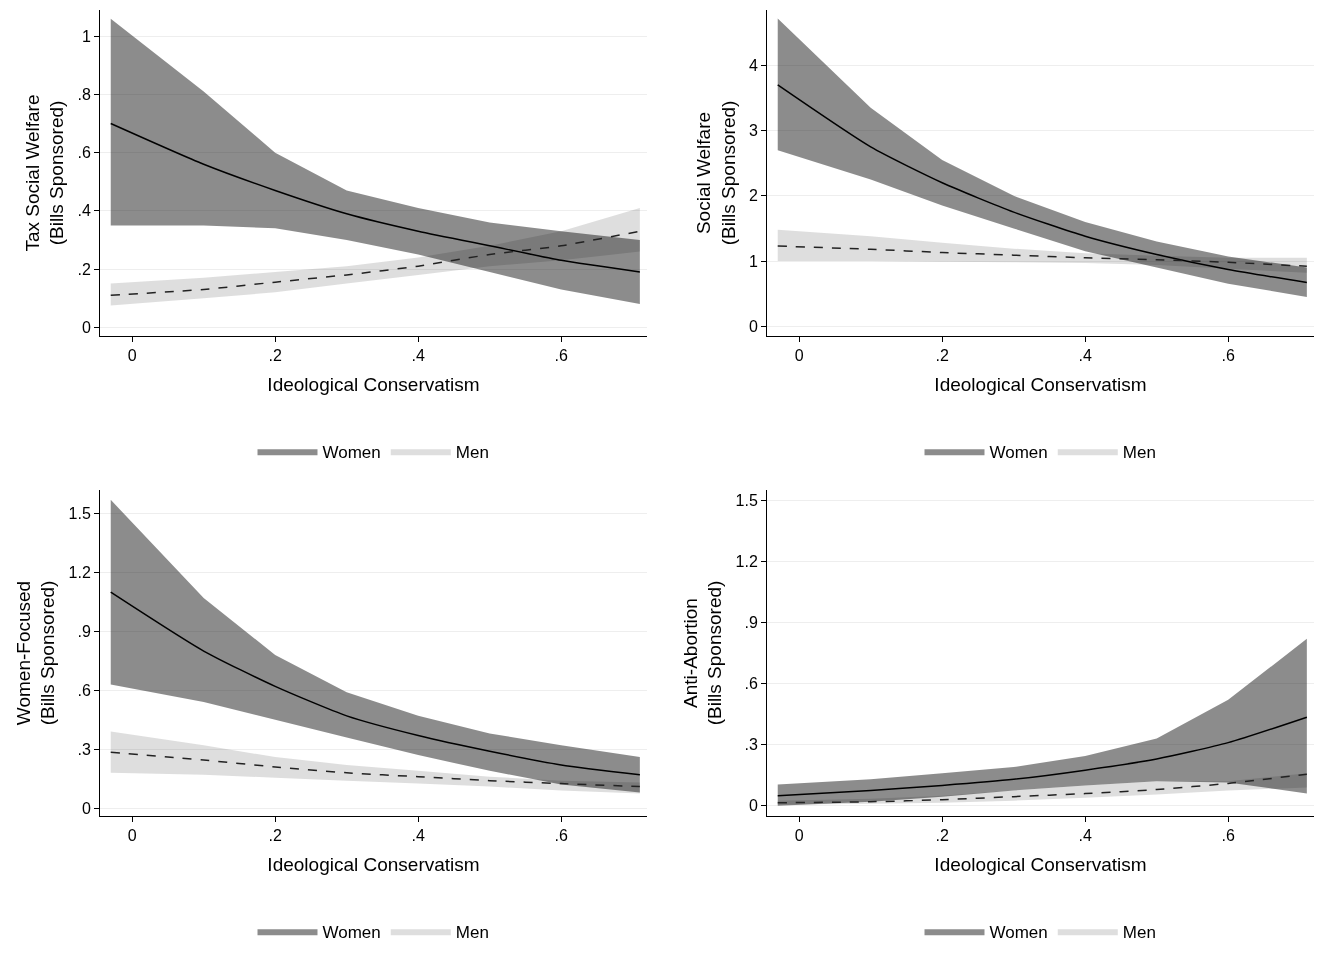 The width and height of the screenshot is (1335, 964). Describe the element at coordinates (44, 173) in the screenshot. I see `y-axis-title: Tax Social Welfare (Bills Sponsored)` at that location.